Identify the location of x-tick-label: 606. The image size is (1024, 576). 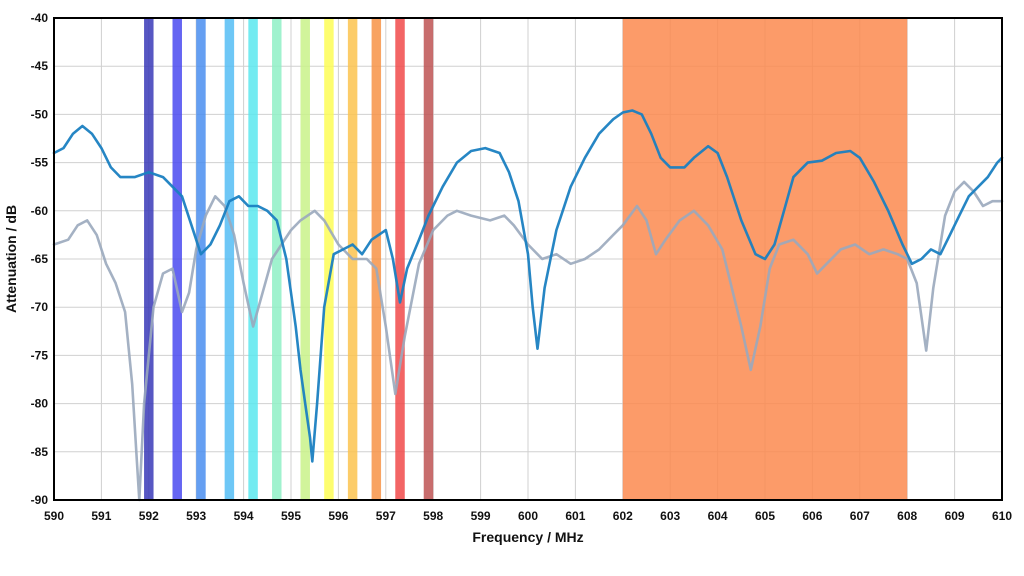
(812, 516).